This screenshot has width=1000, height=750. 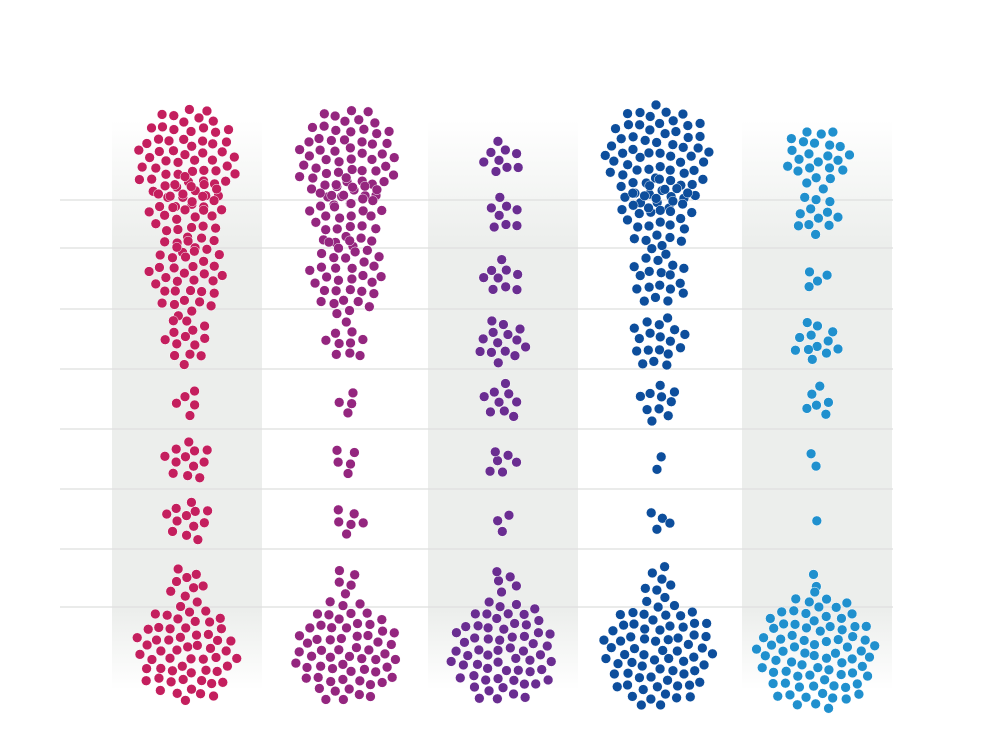 I want to click on cluster-col1-row8, so click(x=187, y=582).